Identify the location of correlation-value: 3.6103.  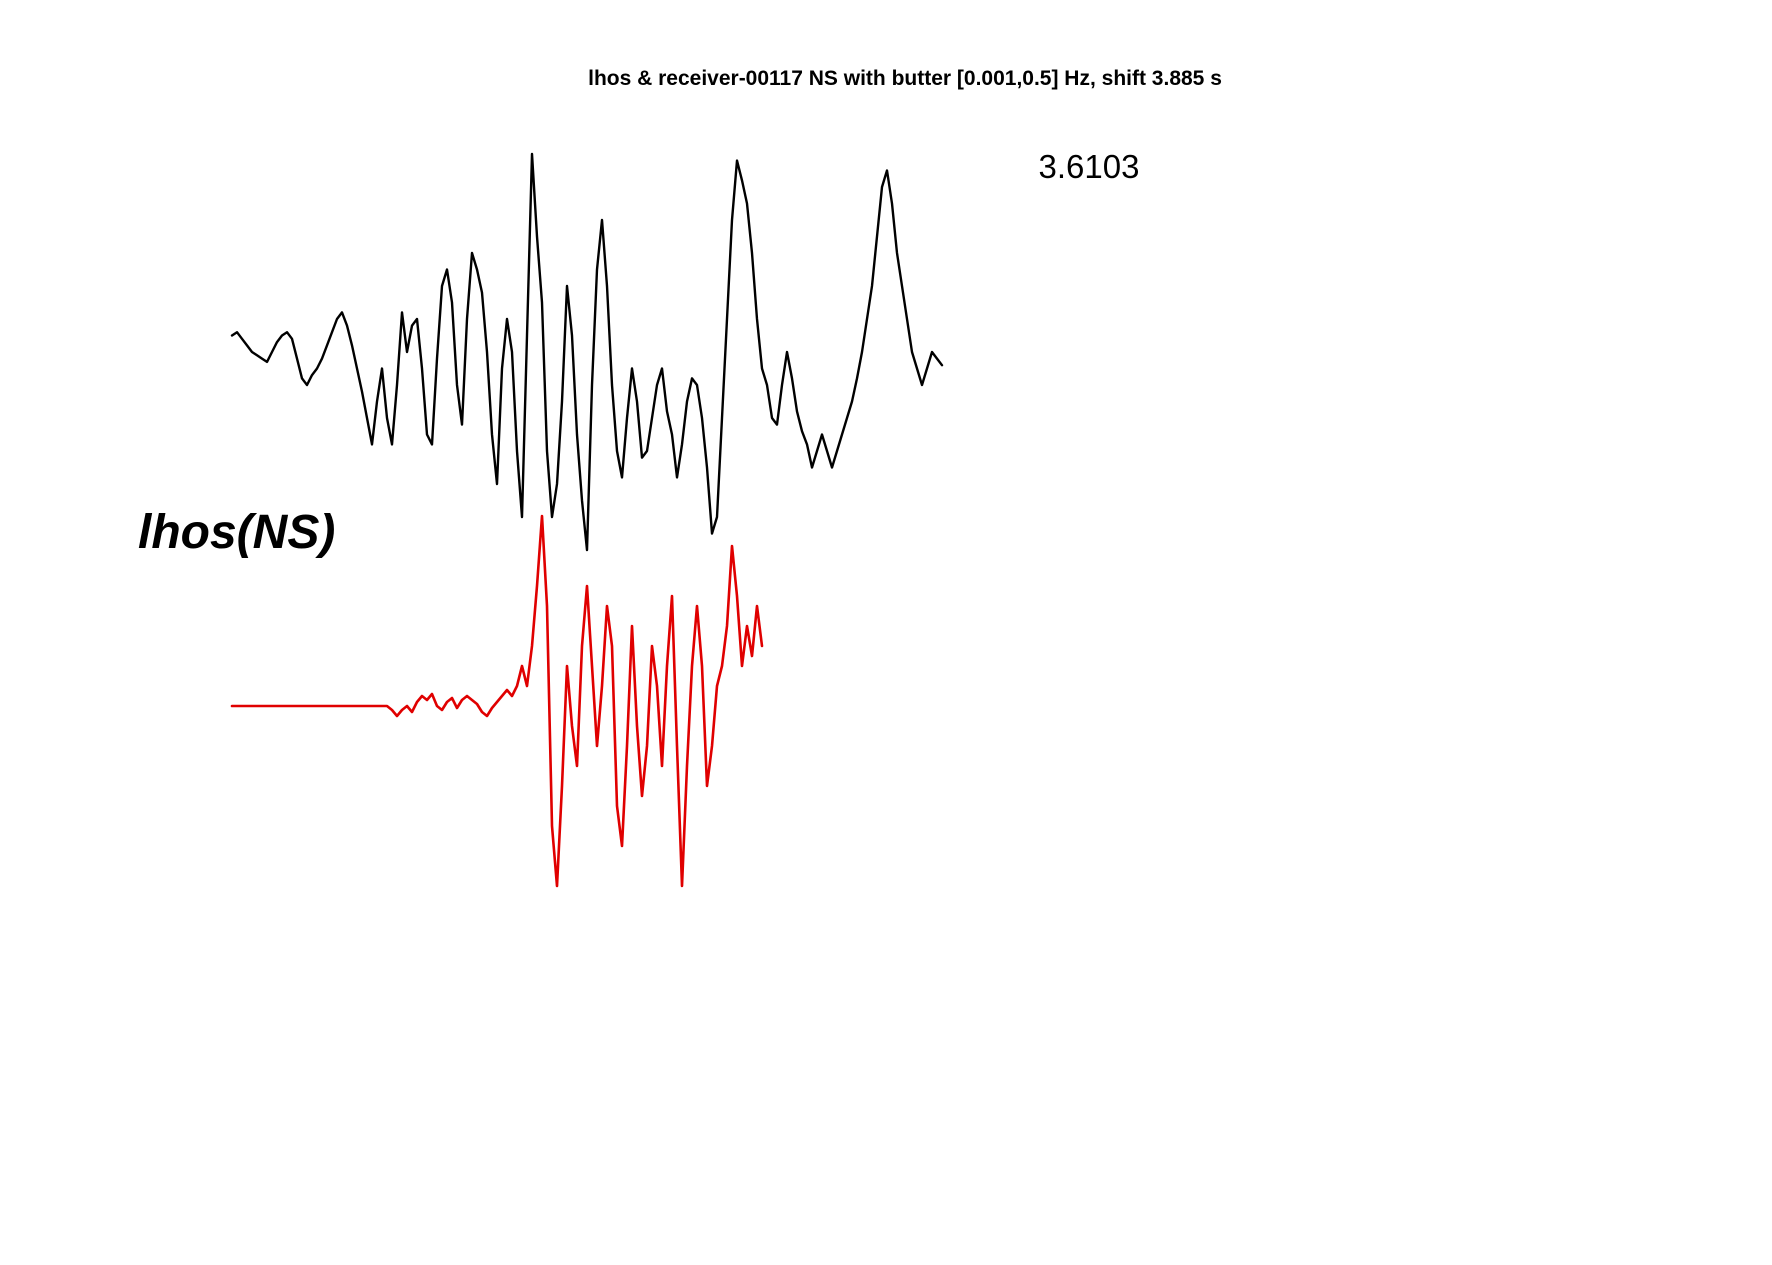
(1089, 166).